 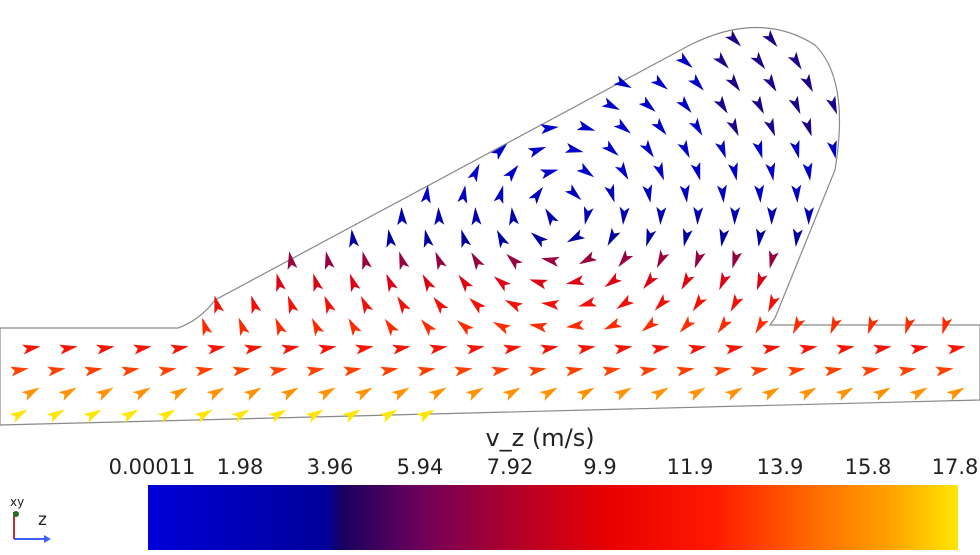 I want to click on colorbar, so click(x=553, y=517).